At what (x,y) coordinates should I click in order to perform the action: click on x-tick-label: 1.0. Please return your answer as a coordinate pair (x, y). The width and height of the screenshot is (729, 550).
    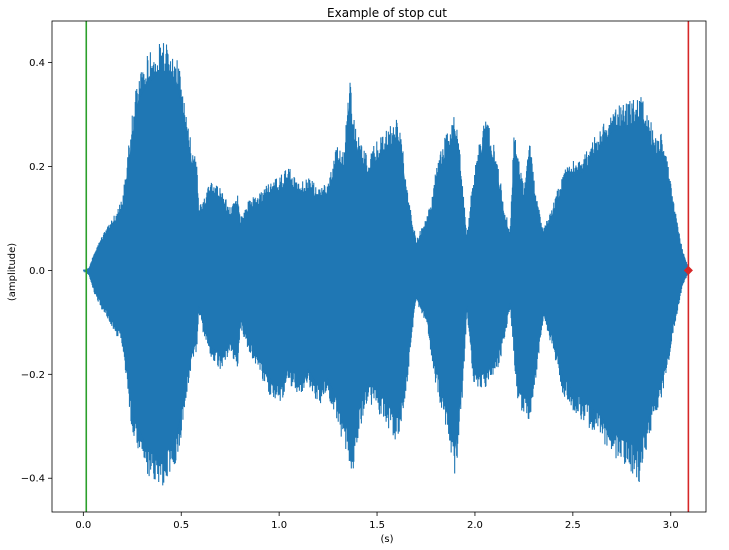
    Looking at the image, I should click on (279, 525).